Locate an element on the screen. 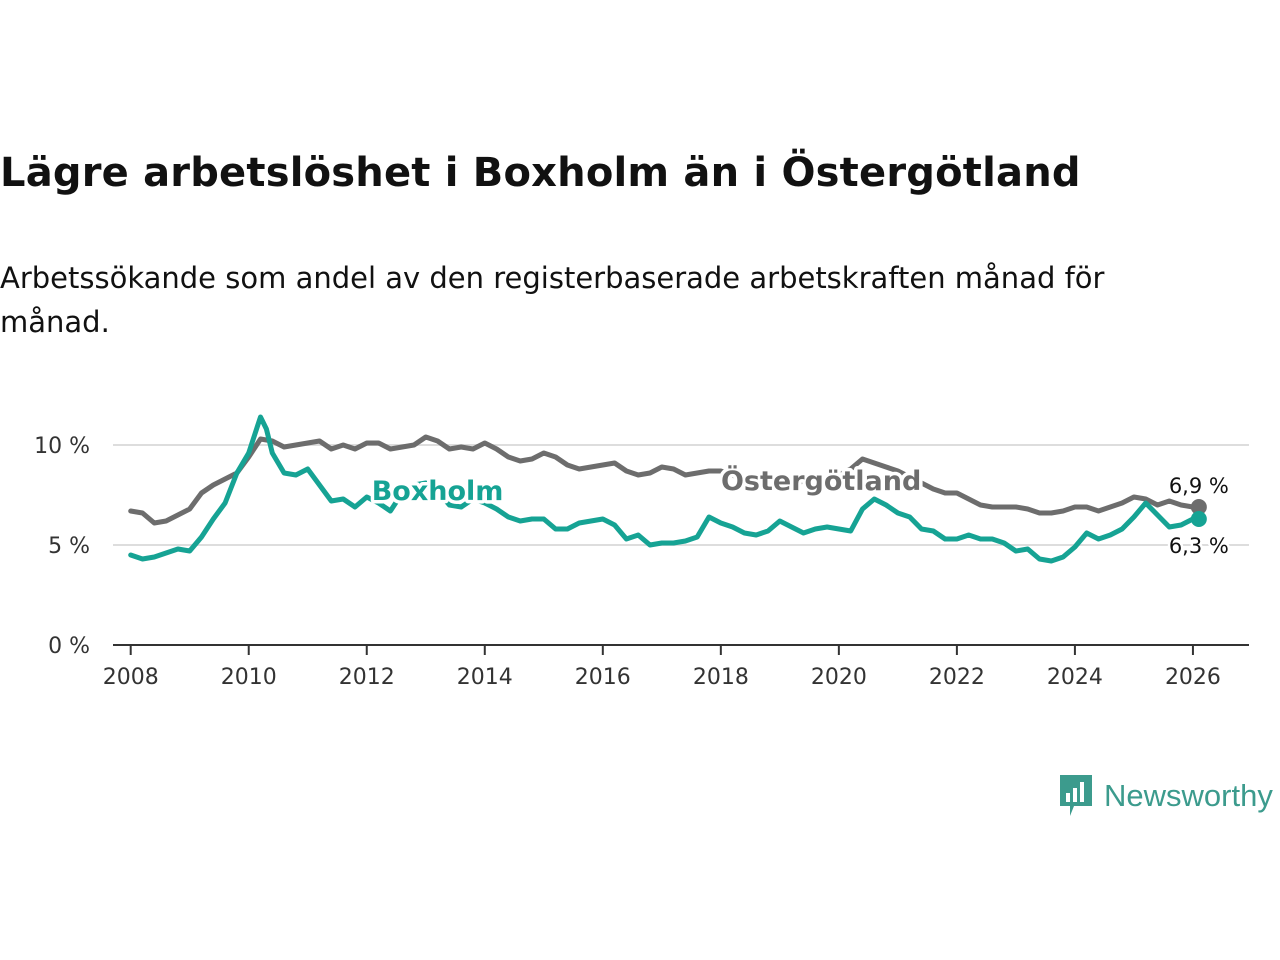 This screenshot has width=1280, height=960. series-boxholm-label-halo: Boxholm is located at coordinates (438, 491).